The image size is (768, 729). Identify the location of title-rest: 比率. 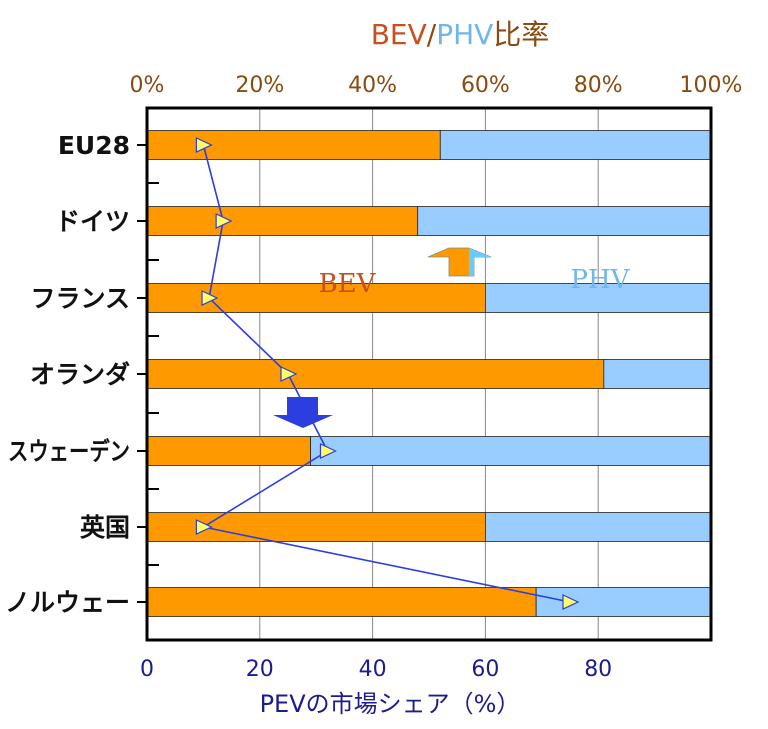
(521, 34).